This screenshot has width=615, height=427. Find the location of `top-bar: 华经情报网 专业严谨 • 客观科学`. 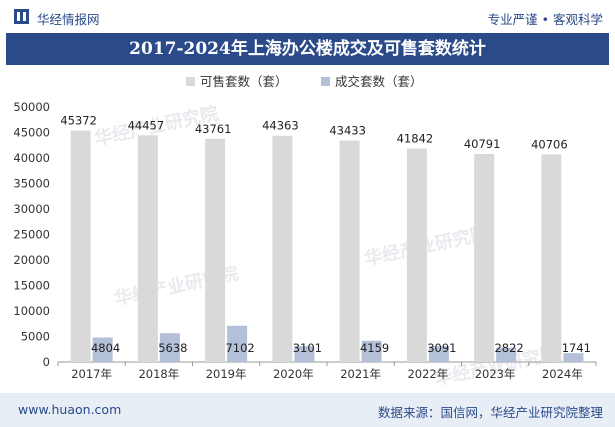

top-bar: 华经情报网 专业严谨 • 客观科学 is located at coordinates (307, 16).